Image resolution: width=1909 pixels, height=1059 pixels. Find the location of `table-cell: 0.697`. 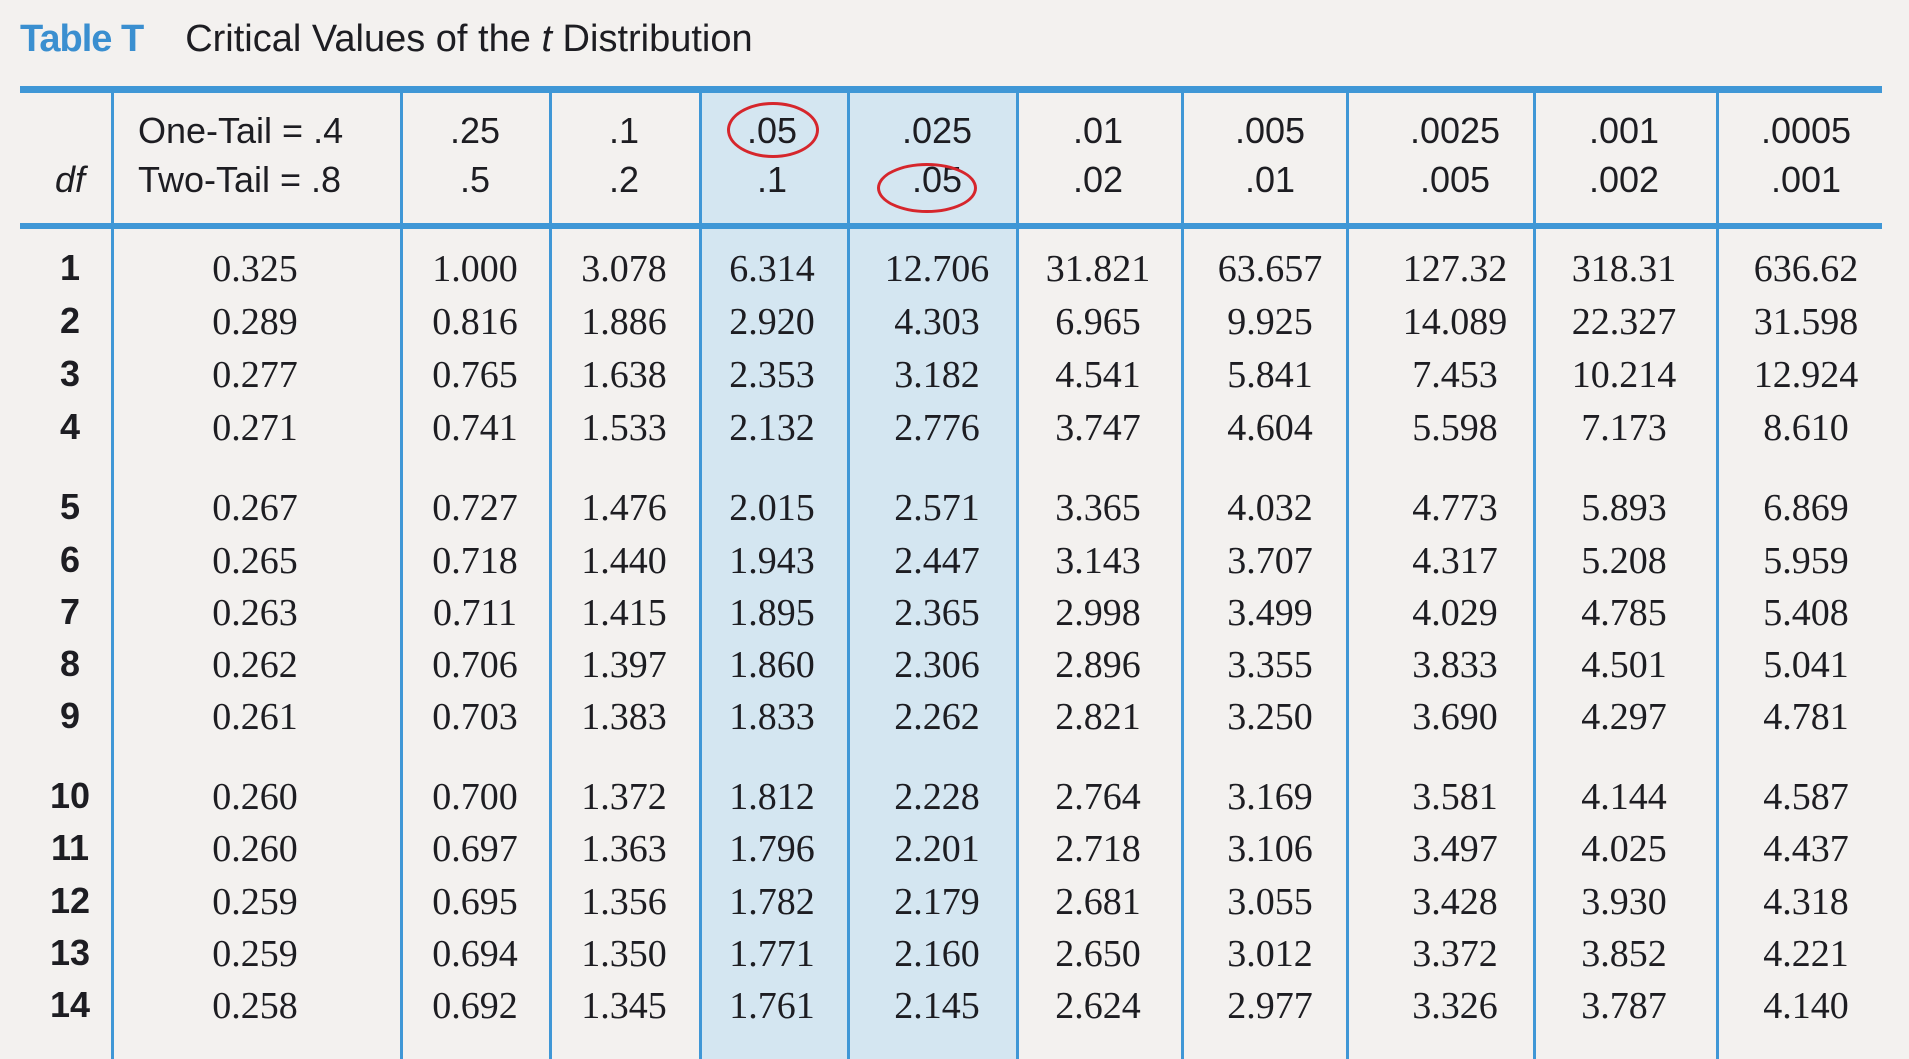

table-cell: 0.697 is located at coordinates (475, 849).